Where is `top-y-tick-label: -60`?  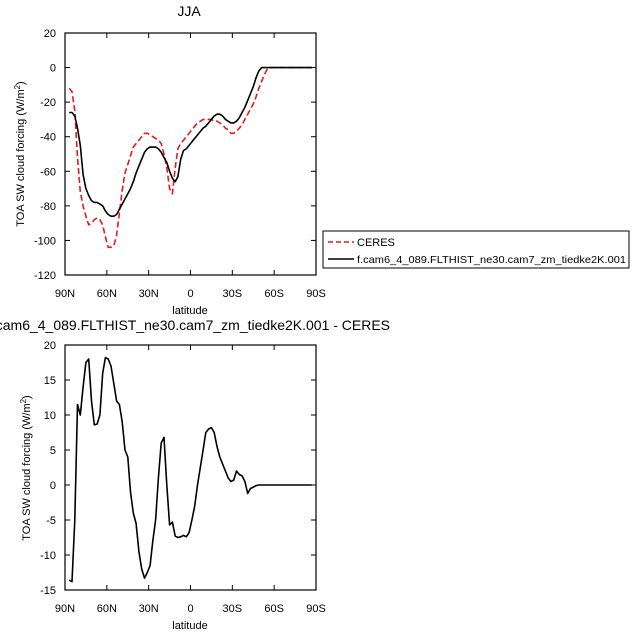 top-y-tick-label: -60 is located at coordinates (48, 172).